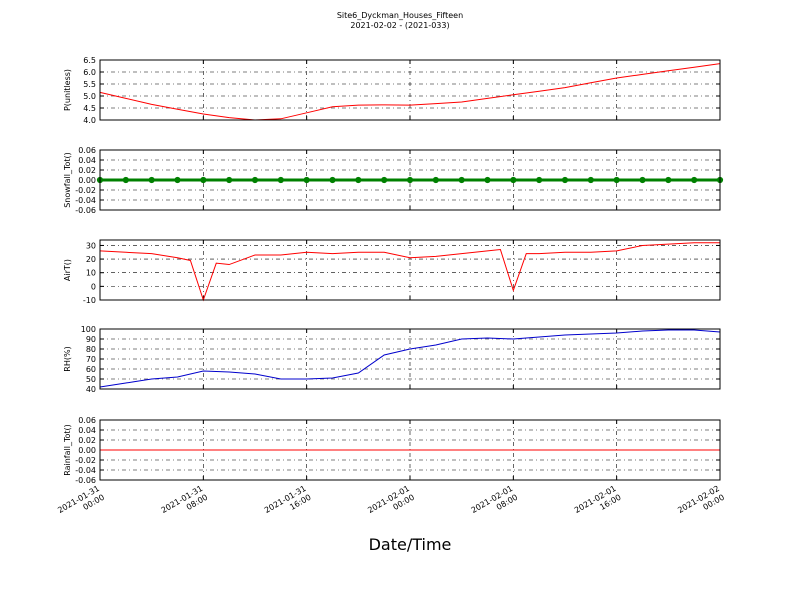 The image size is (800, 600). Describe the element at coordinates (91, 349) in the screenshot. I see `y-tick-label: 80` at that location.